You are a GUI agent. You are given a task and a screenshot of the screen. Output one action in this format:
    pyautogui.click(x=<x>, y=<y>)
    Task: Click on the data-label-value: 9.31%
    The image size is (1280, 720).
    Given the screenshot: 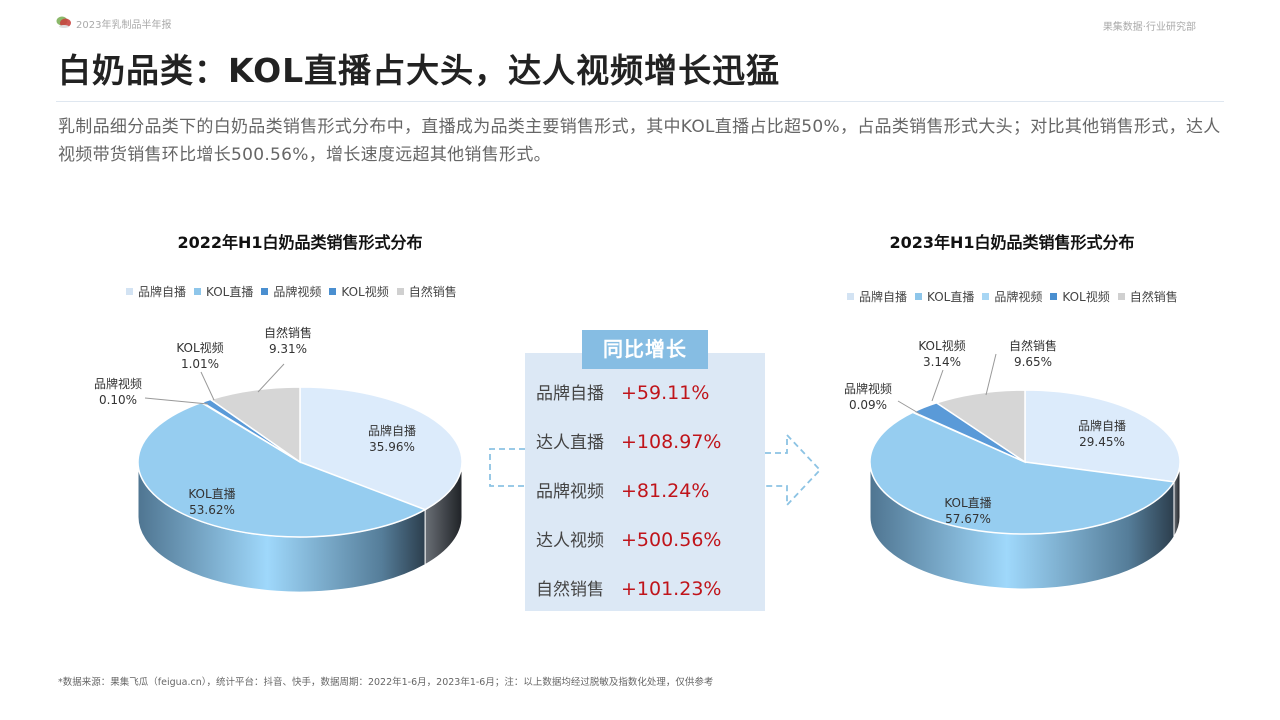 What is the action you would take?
    pyautogui.click(x=288, y=349)
    